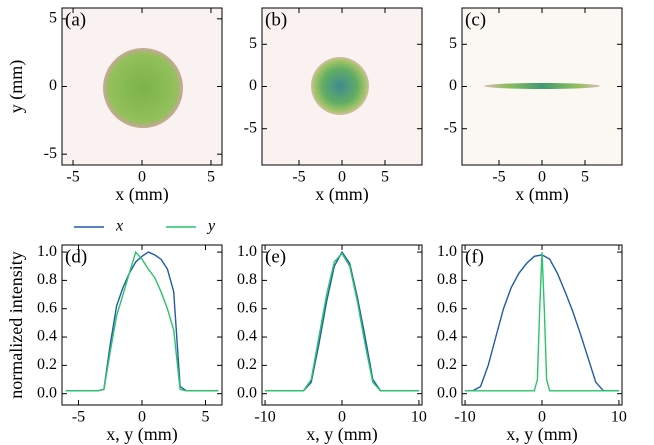  What do you see at coordinates (119, 226) in the screenshot?
I see `legend-label: x` at bounding box center [119, 226].